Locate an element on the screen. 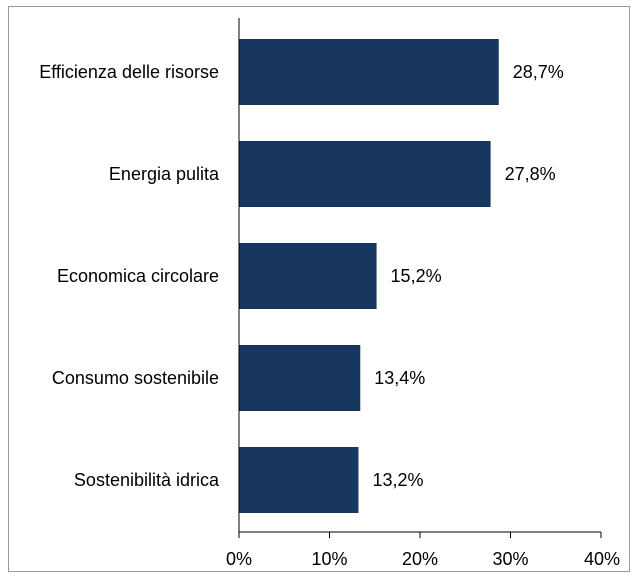  x-tick-label-5: 40% is located at coordinates (602, 559).